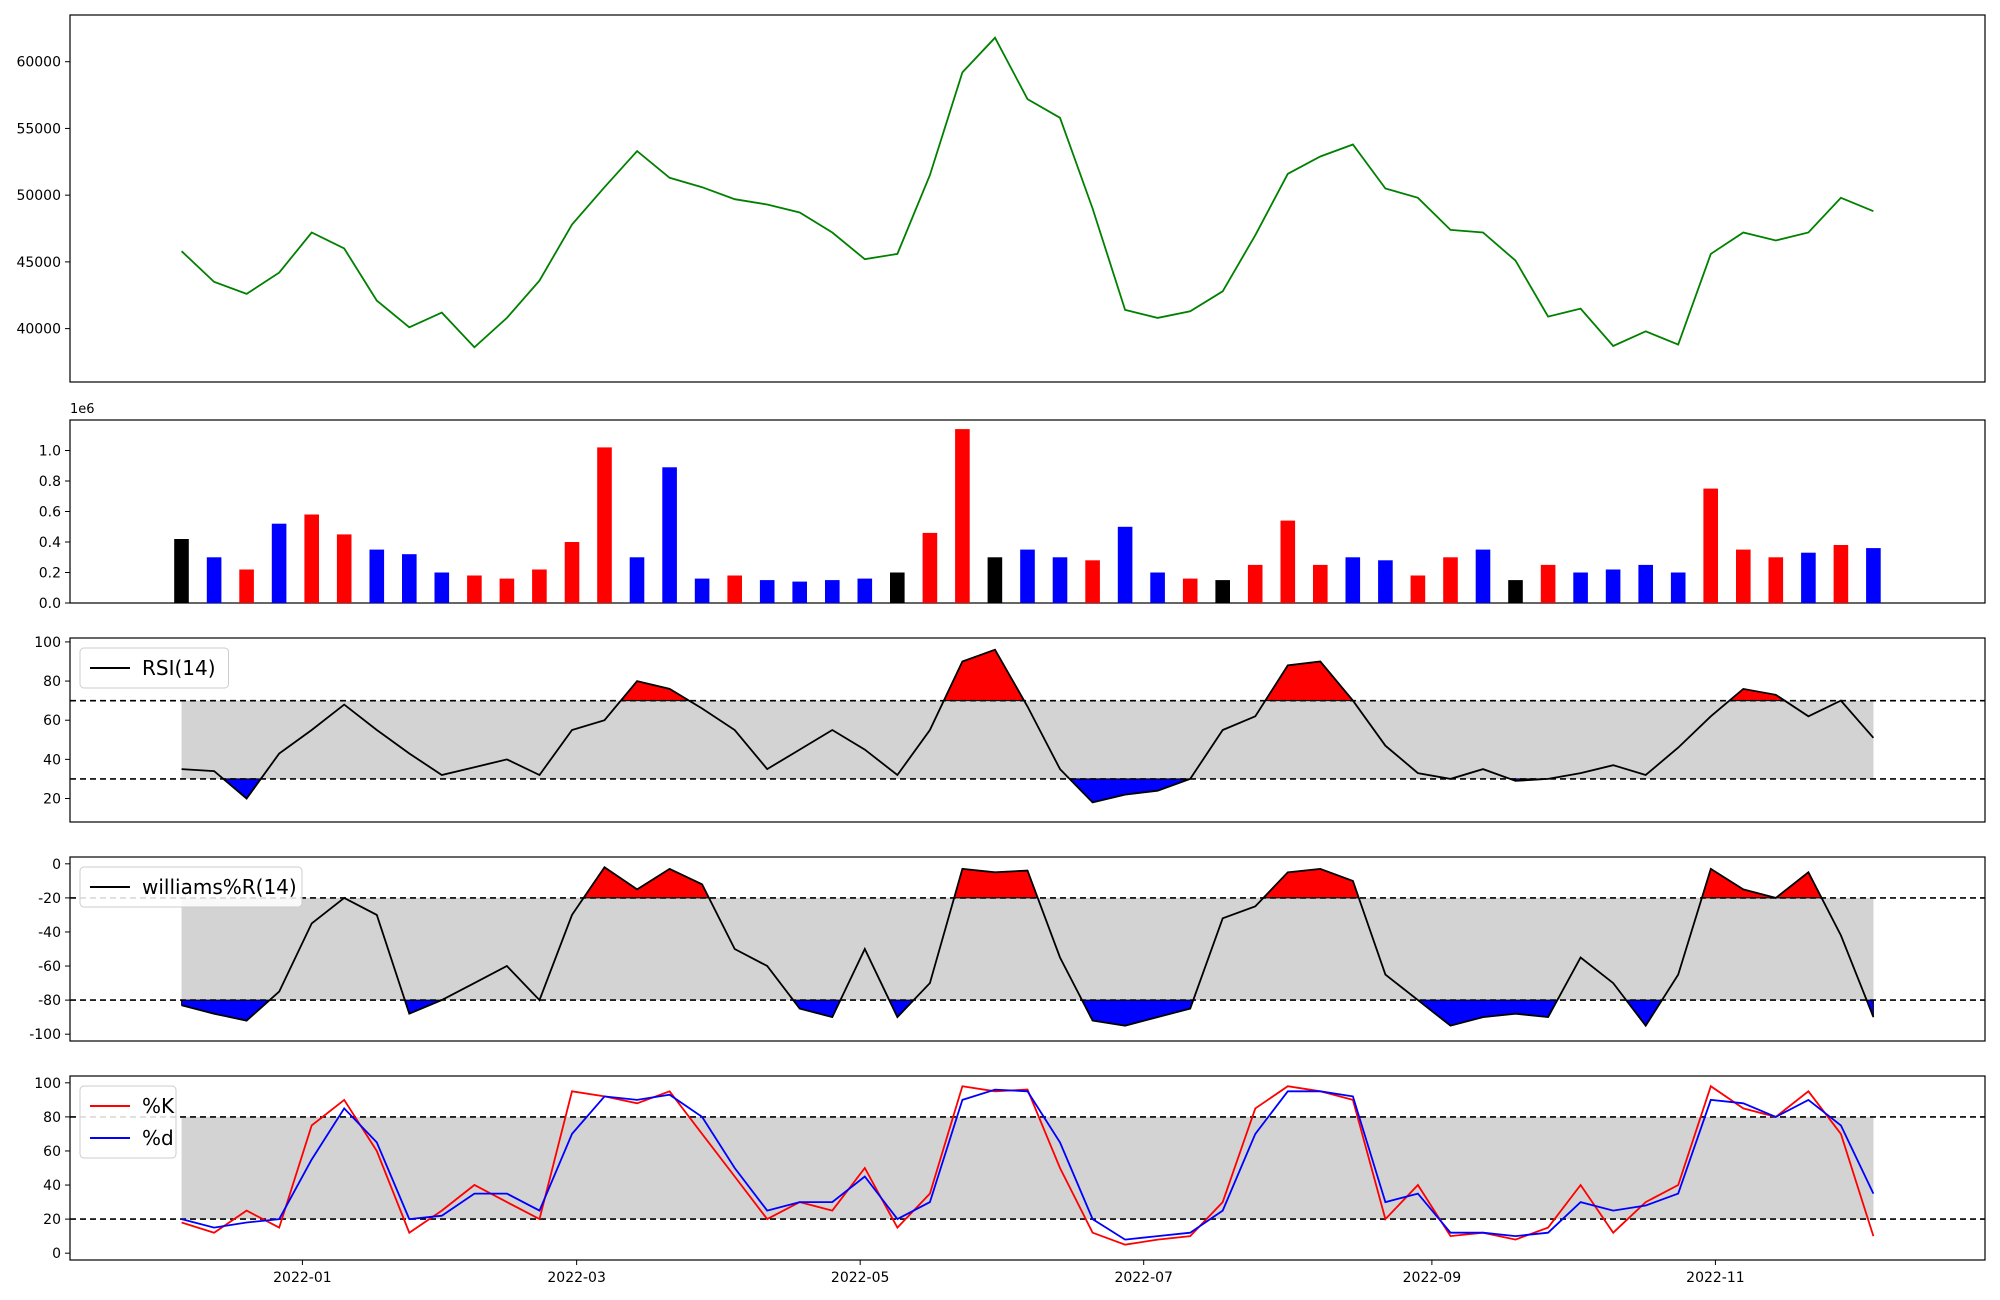 The image size is (2000, 1300). Describe the element at coordinates (128, 1122) in the screenshot. I see `stochastic-legend-box` at that location.